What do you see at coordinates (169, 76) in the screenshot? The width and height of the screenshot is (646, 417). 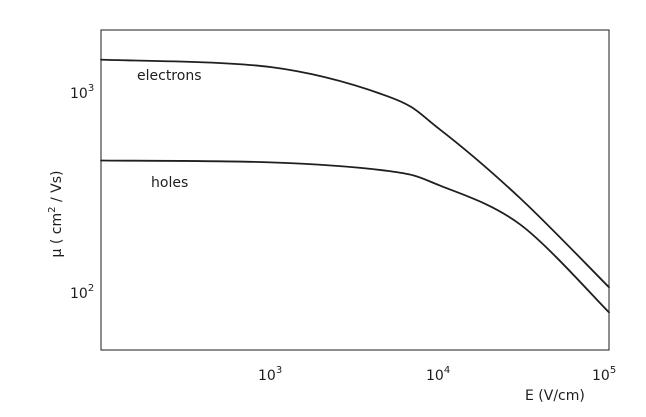 I see `electrons-label: electrons` at bounding box center [169, 76].